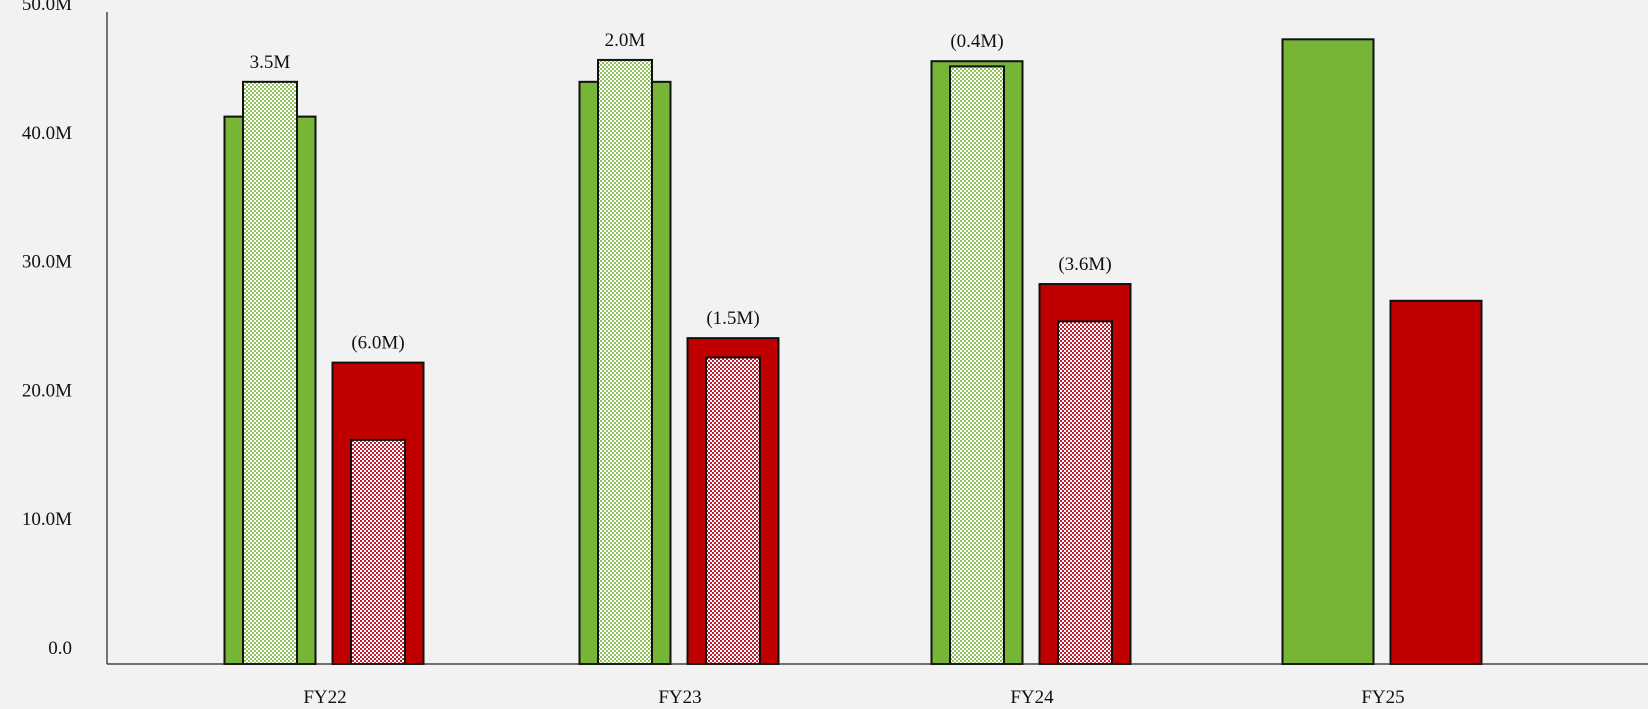 Image resolution: width=1648 pixels, height=709 pixels. I want to click on data-label-bar-red-fy22: (6.0M), so click(377, 343).